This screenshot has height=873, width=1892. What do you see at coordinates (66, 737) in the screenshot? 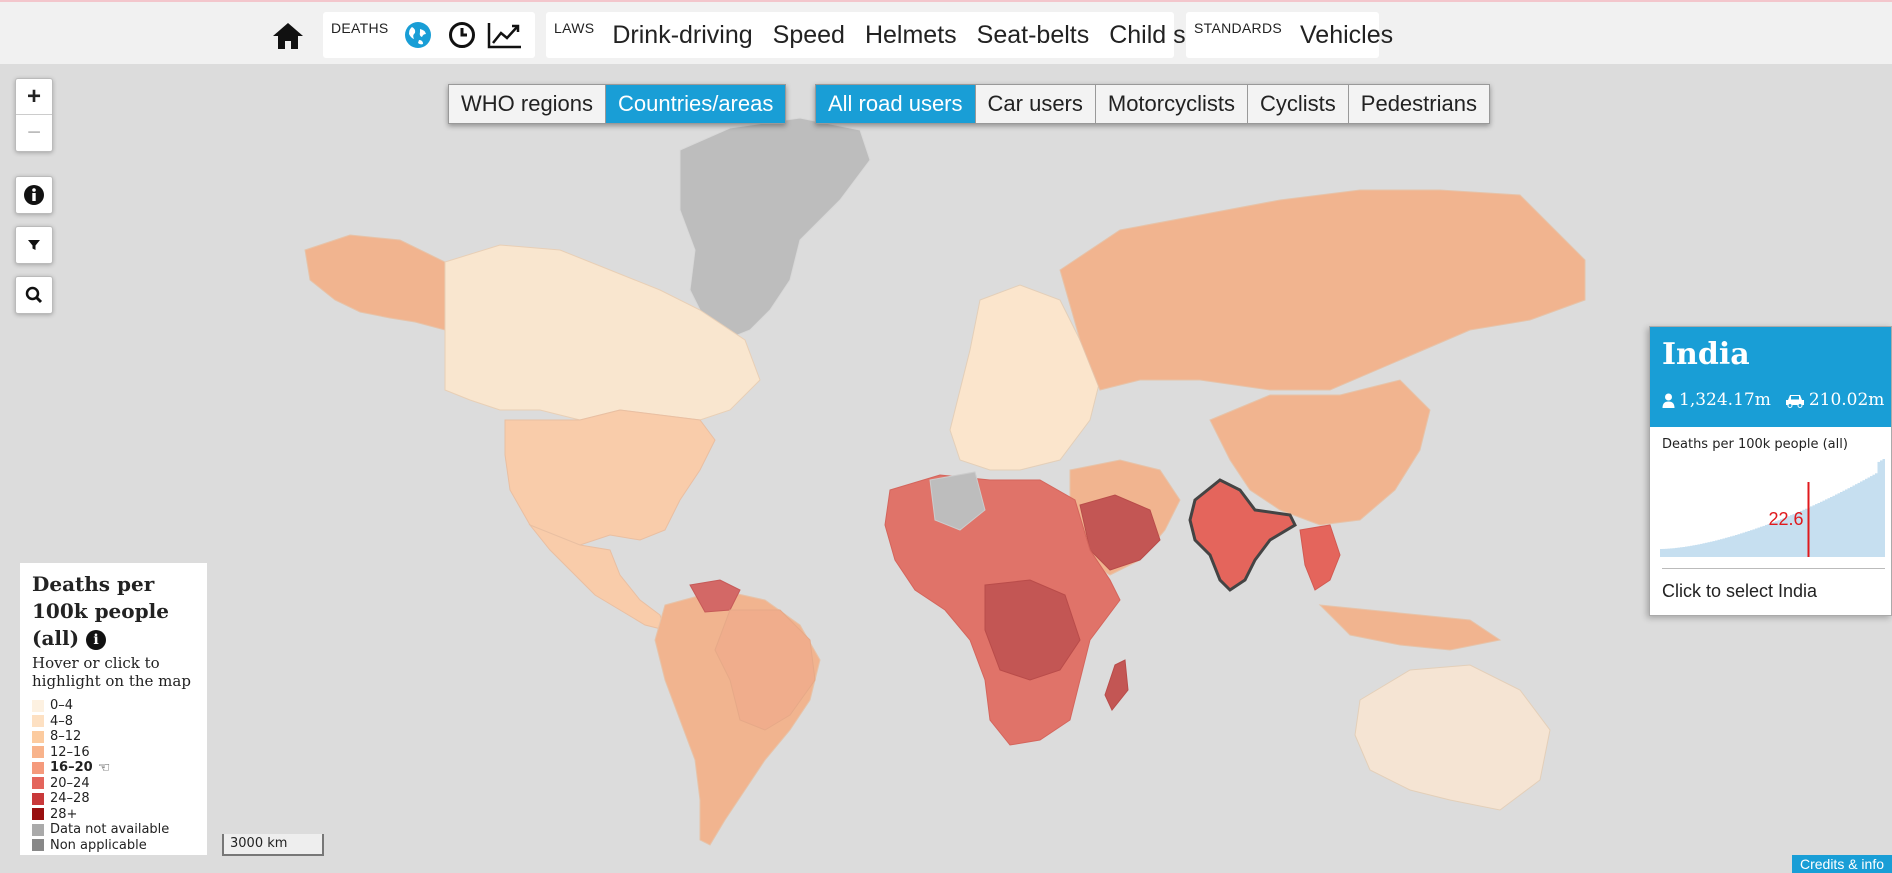
I see `legend-item-label: 8–12` at bounding box center [66, 737].